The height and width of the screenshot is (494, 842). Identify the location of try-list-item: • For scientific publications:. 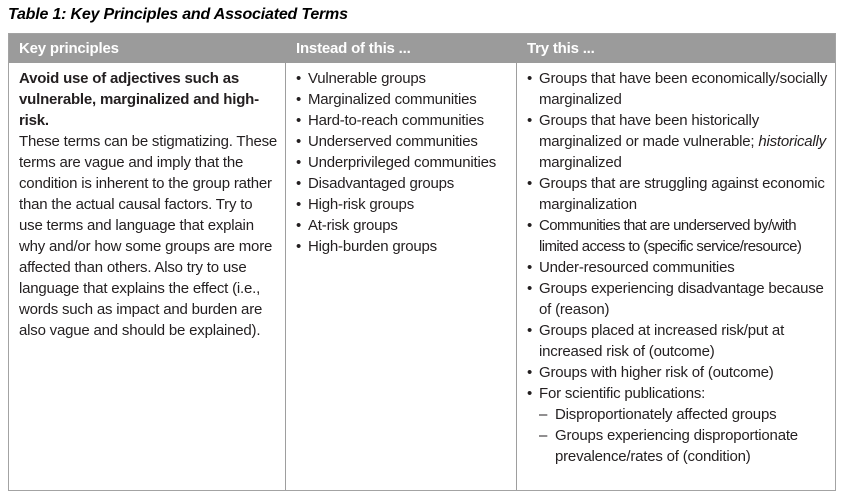
(677, 393).